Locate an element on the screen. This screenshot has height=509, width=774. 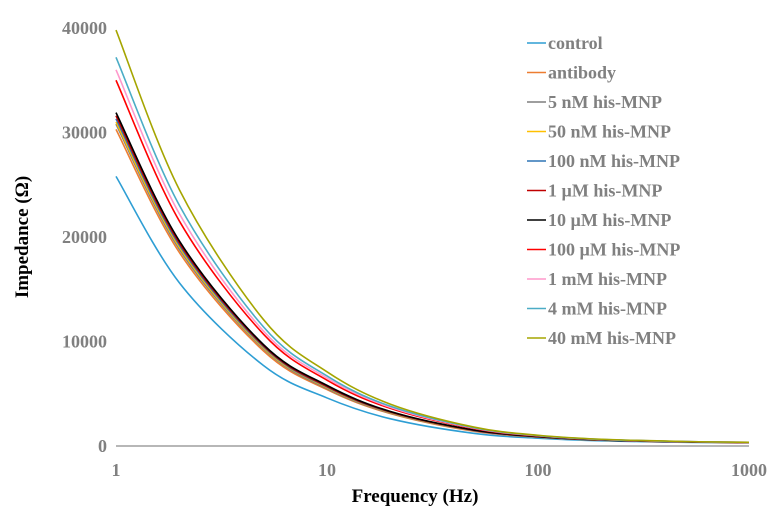
y-tick-label: 30000 is located at coordinates (84, 133).